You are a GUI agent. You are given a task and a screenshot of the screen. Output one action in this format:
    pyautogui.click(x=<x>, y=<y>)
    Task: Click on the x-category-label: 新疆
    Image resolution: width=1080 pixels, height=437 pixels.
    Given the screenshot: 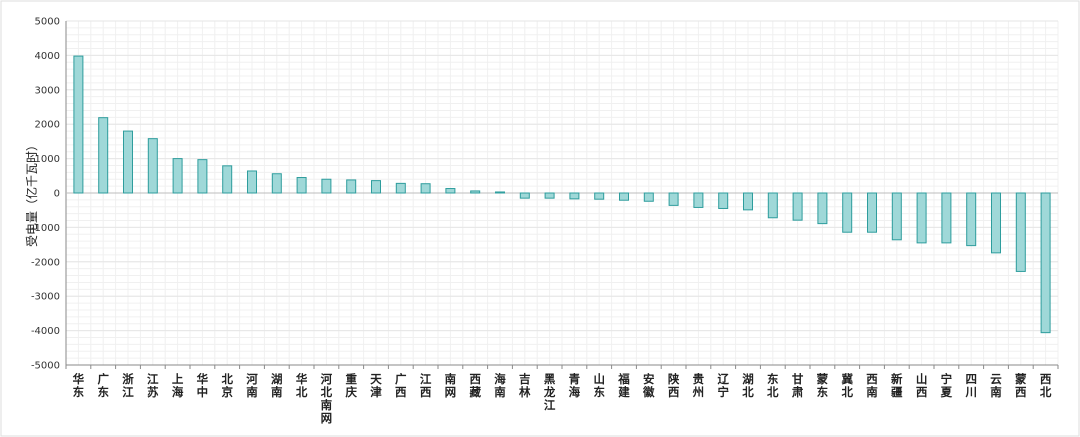 What is the action you would take?
    pyautogui.click(x=897, y=385)
    